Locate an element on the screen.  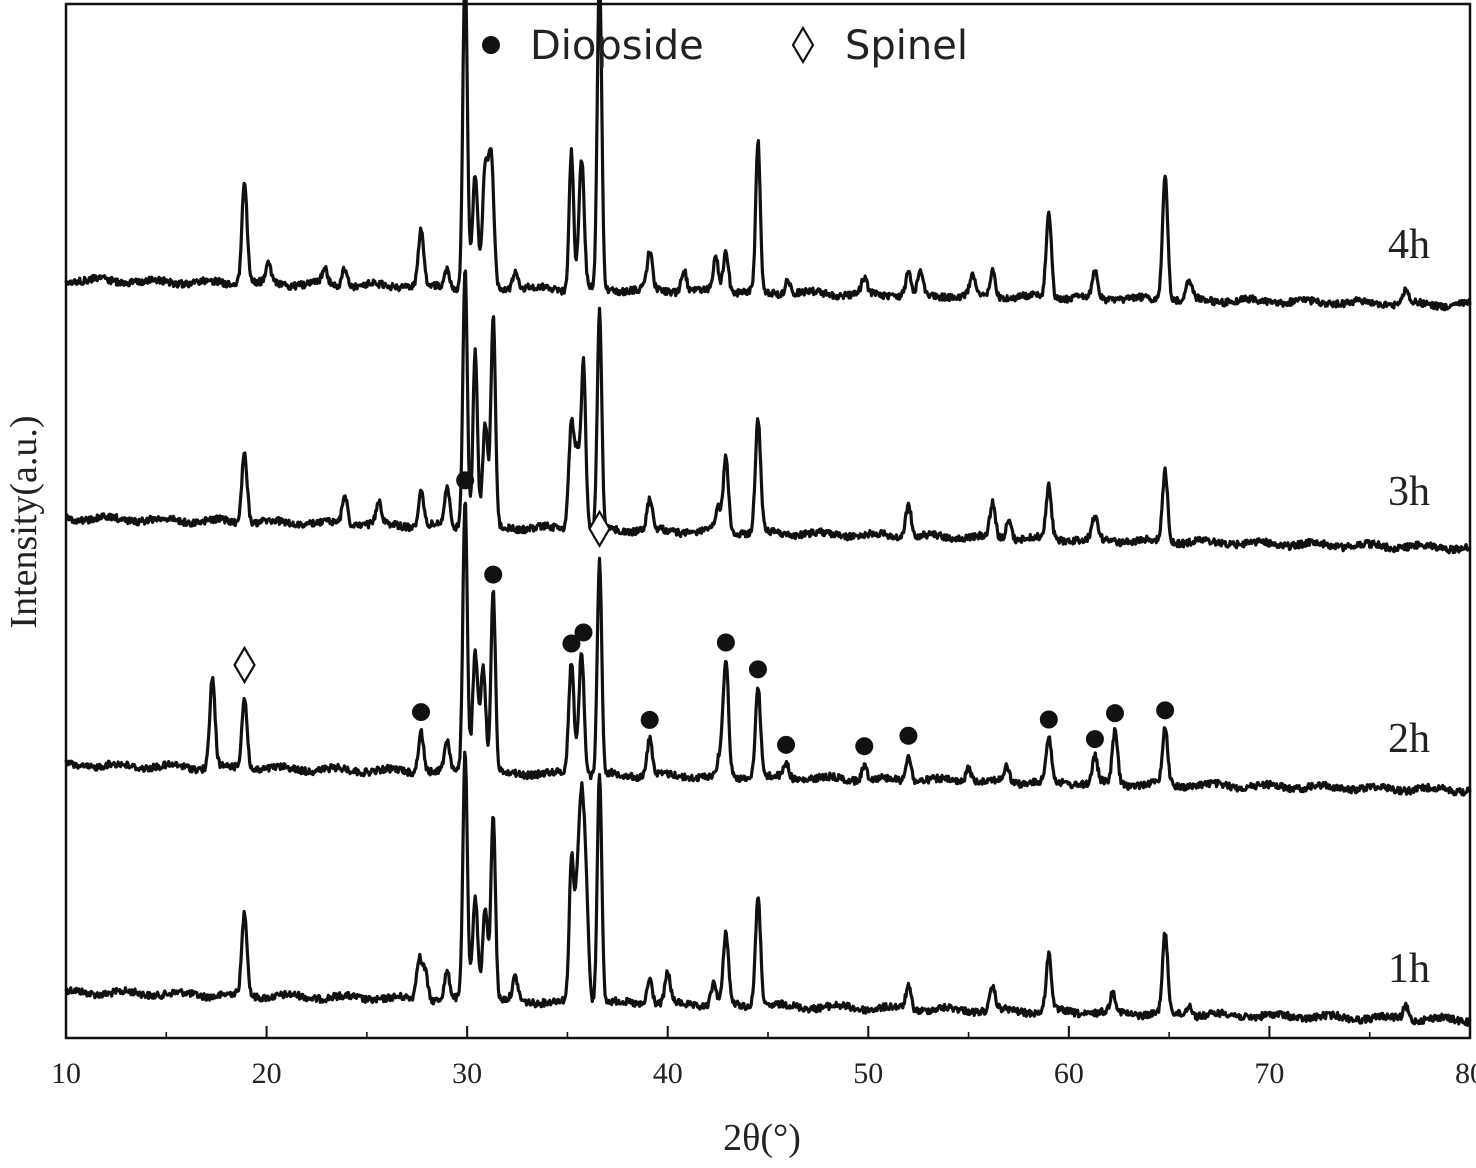
series-3h-label: 3h is located at coordinates (1409, 492).